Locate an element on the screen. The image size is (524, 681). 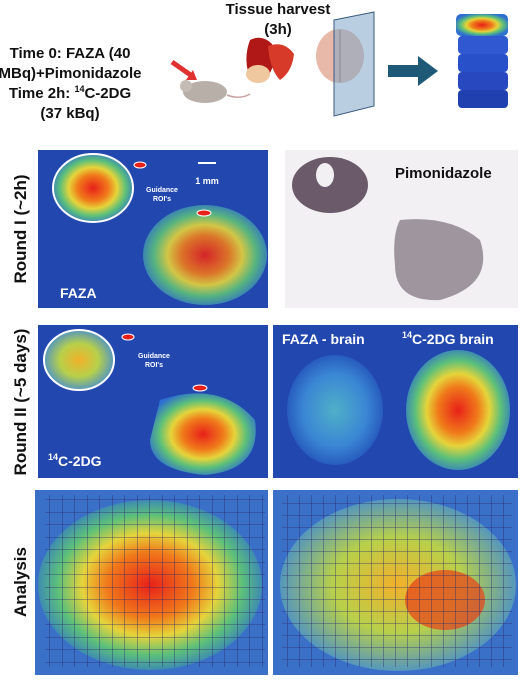
text: 1 mm is located at coordinates (207, 181).